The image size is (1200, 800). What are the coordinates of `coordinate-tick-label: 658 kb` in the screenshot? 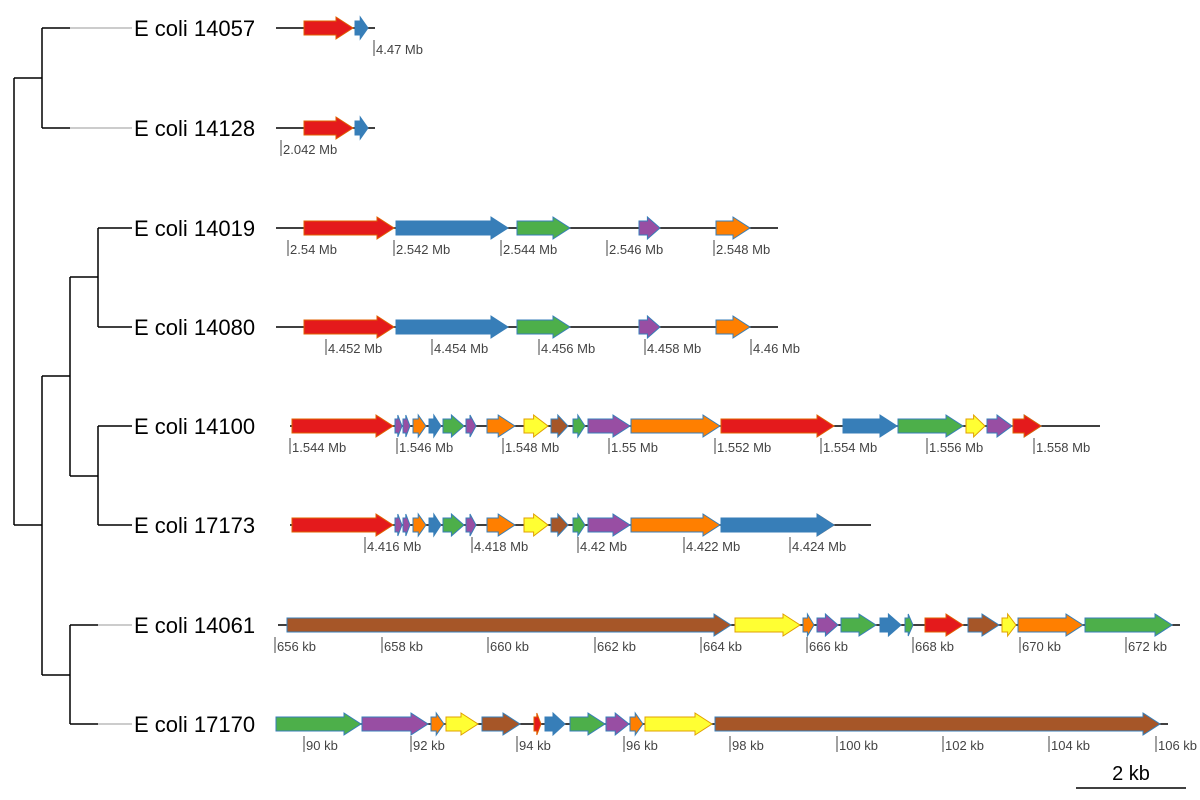 It's located at (403, 646).